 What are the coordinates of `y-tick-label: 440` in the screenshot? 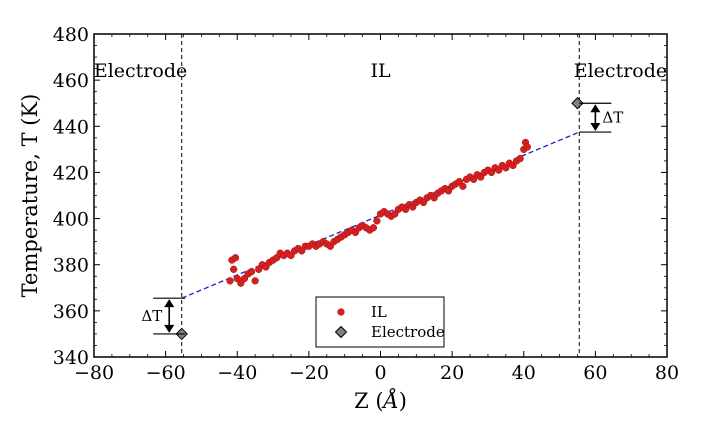 It's located at (71, 127).